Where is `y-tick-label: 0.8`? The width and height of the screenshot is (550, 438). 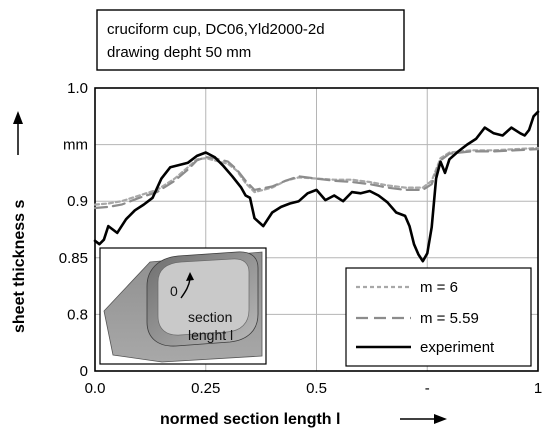
y-tick-label: 0.8 is located at coordinates (77, 314).